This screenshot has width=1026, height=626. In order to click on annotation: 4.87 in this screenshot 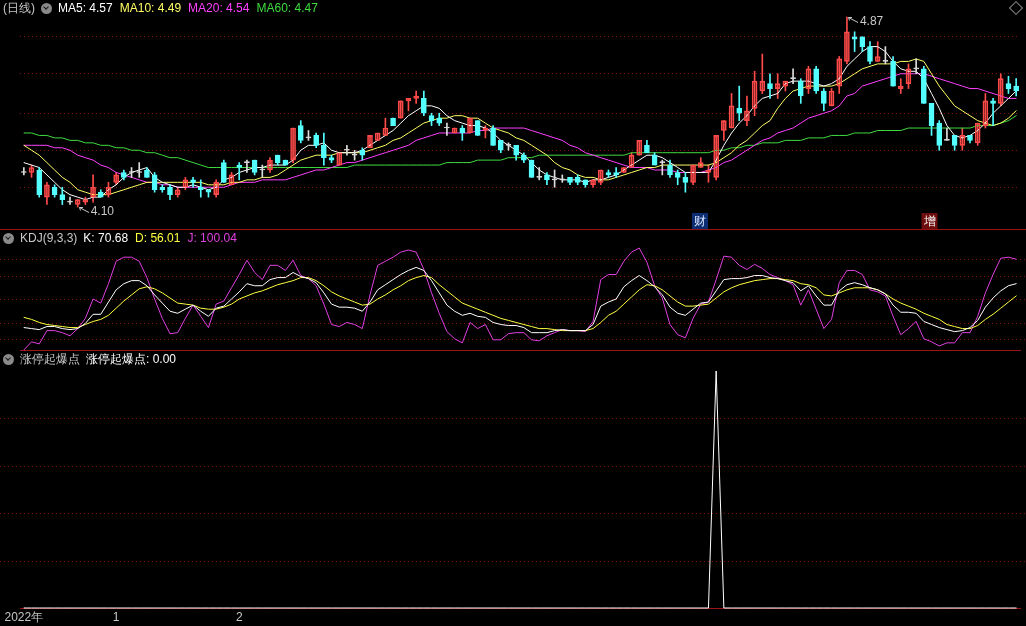, I will do `click(871, 21)`.